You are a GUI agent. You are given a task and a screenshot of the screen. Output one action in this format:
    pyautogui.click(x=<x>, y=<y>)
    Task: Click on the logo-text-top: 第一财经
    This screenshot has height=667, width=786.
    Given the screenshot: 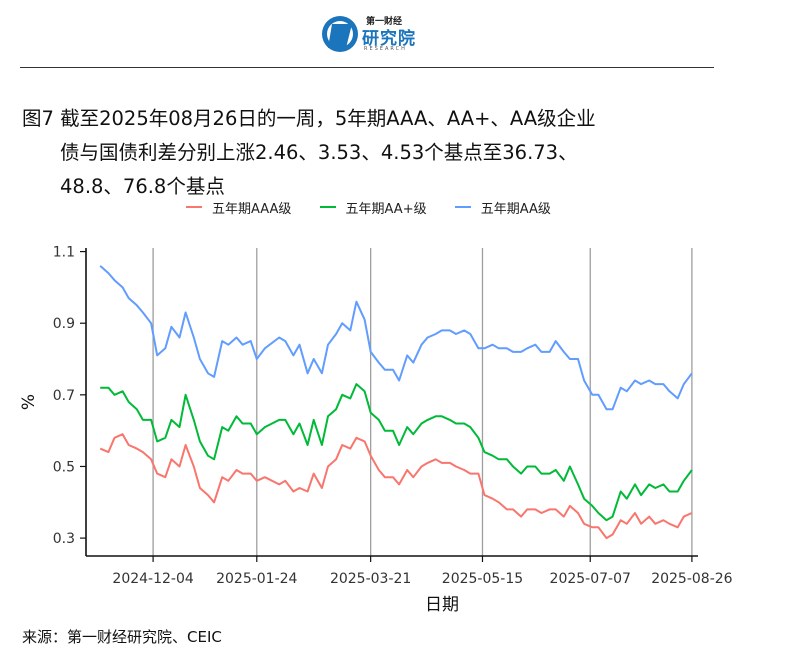 What is the action you would take?
    pyautogui.click(x=384, y=22)
    